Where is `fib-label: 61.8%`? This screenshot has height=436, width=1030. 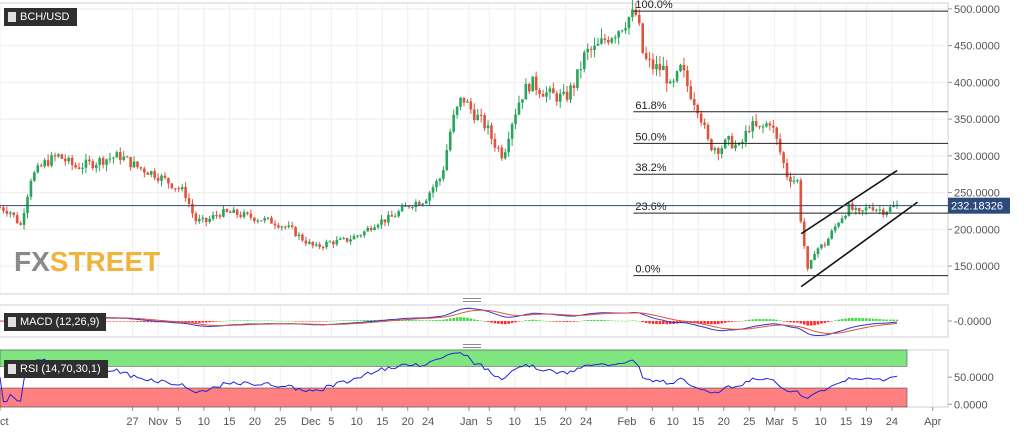
fib-label: 61.8% is located at coordinates (650, 106).